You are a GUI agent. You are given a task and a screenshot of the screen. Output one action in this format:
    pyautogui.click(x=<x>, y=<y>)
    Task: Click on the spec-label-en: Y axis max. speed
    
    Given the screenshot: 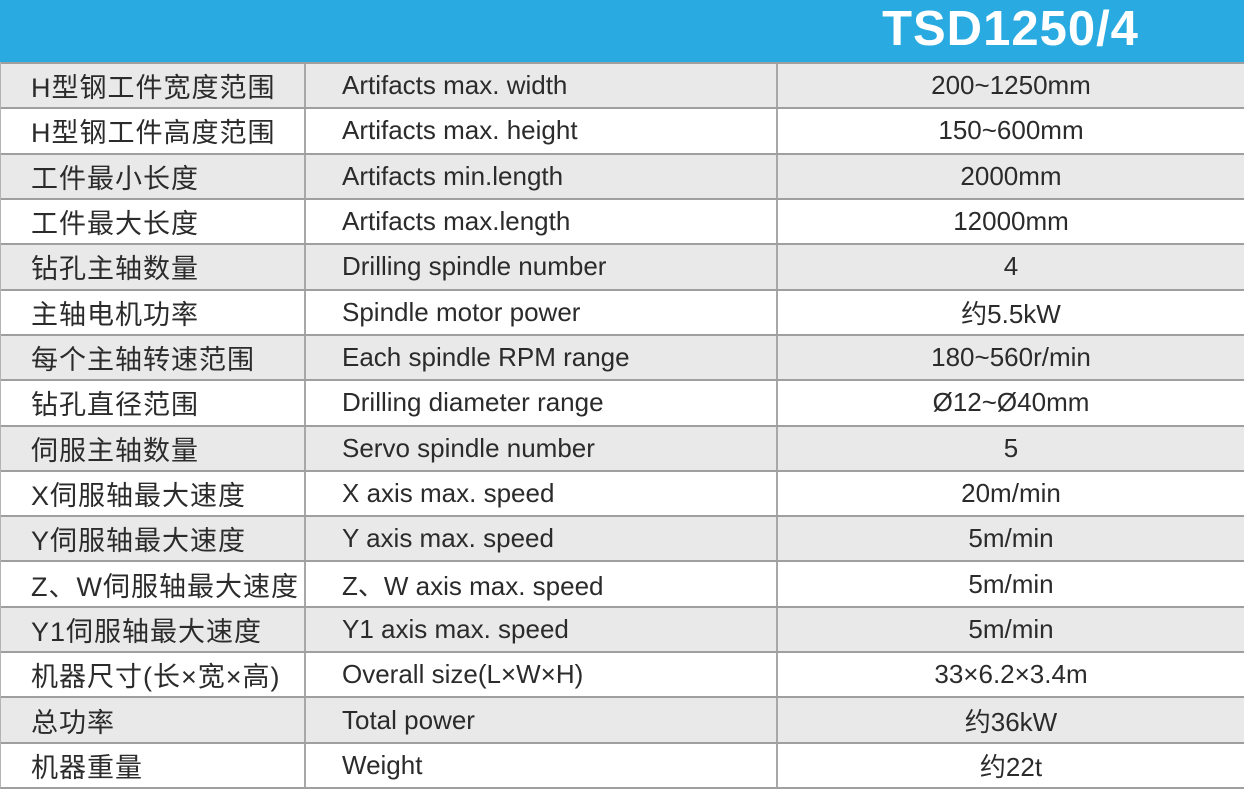 What is the action you would take?
    pyautogui.click(x=542, y=539)
    